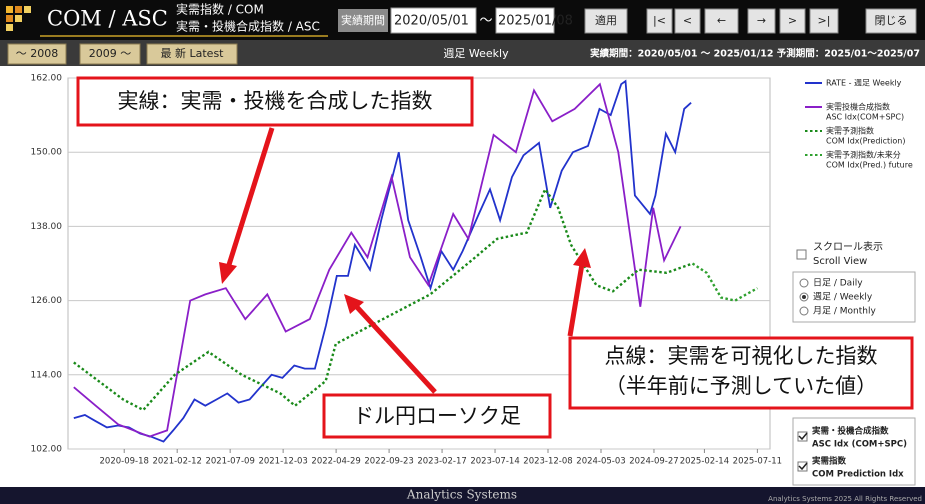  I want to click on nav-buttons: |< < ← → > >|, so click(742, 21).